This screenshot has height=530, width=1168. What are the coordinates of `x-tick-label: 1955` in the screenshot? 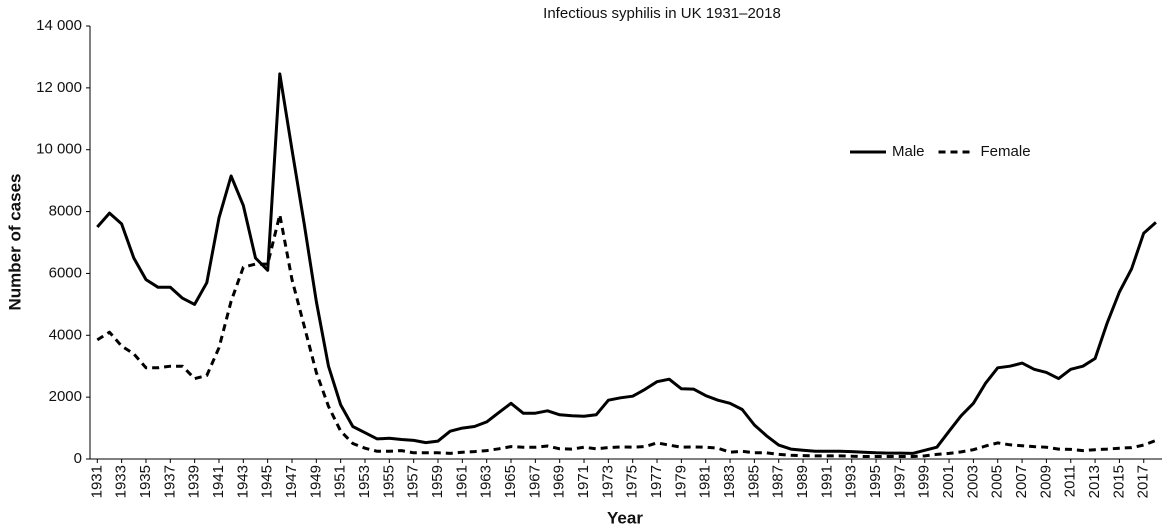 It's located at (388, 481).